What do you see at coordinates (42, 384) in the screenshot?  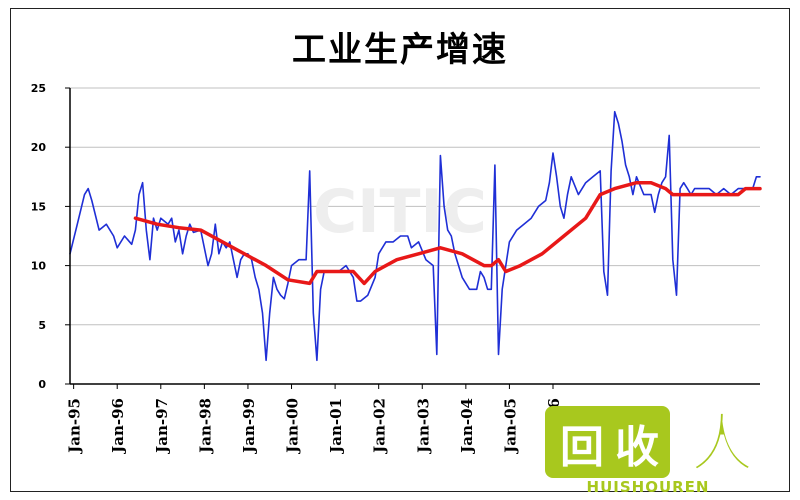 I see `y-tick-label: 0` at bounding box center [42, 384].